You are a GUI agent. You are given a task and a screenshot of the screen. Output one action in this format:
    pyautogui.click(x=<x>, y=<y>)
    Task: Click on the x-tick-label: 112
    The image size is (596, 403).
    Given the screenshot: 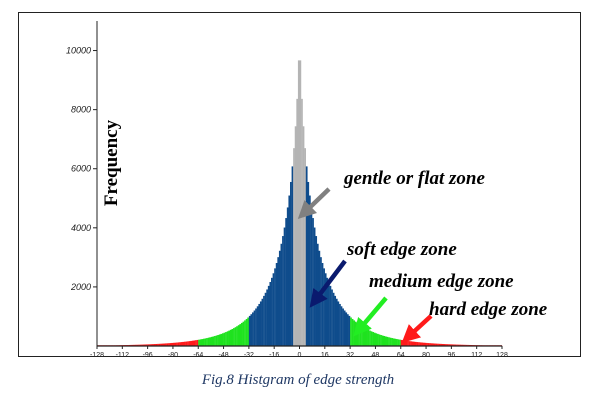 What is the action you would take?
    pyautogui.click(x=476, y=355)
    